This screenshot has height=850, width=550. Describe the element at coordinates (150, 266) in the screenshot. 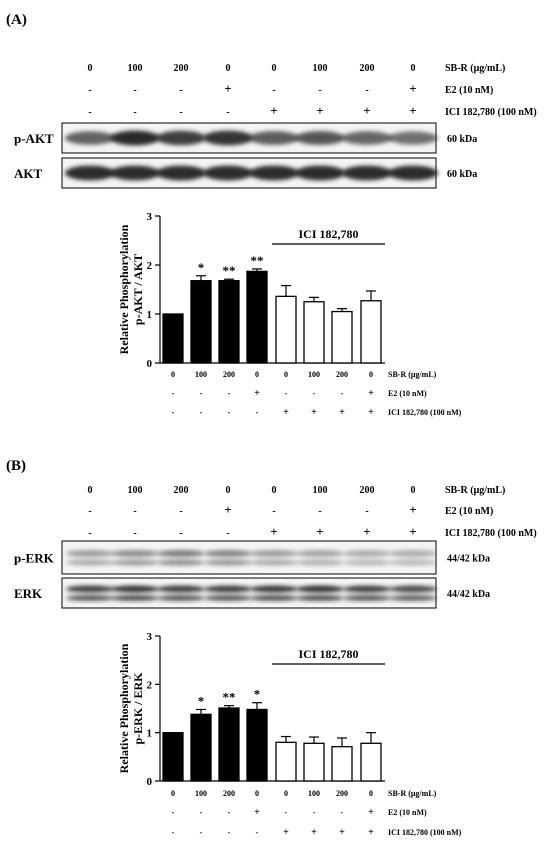

I see `y-tick-label: 2` at that location.